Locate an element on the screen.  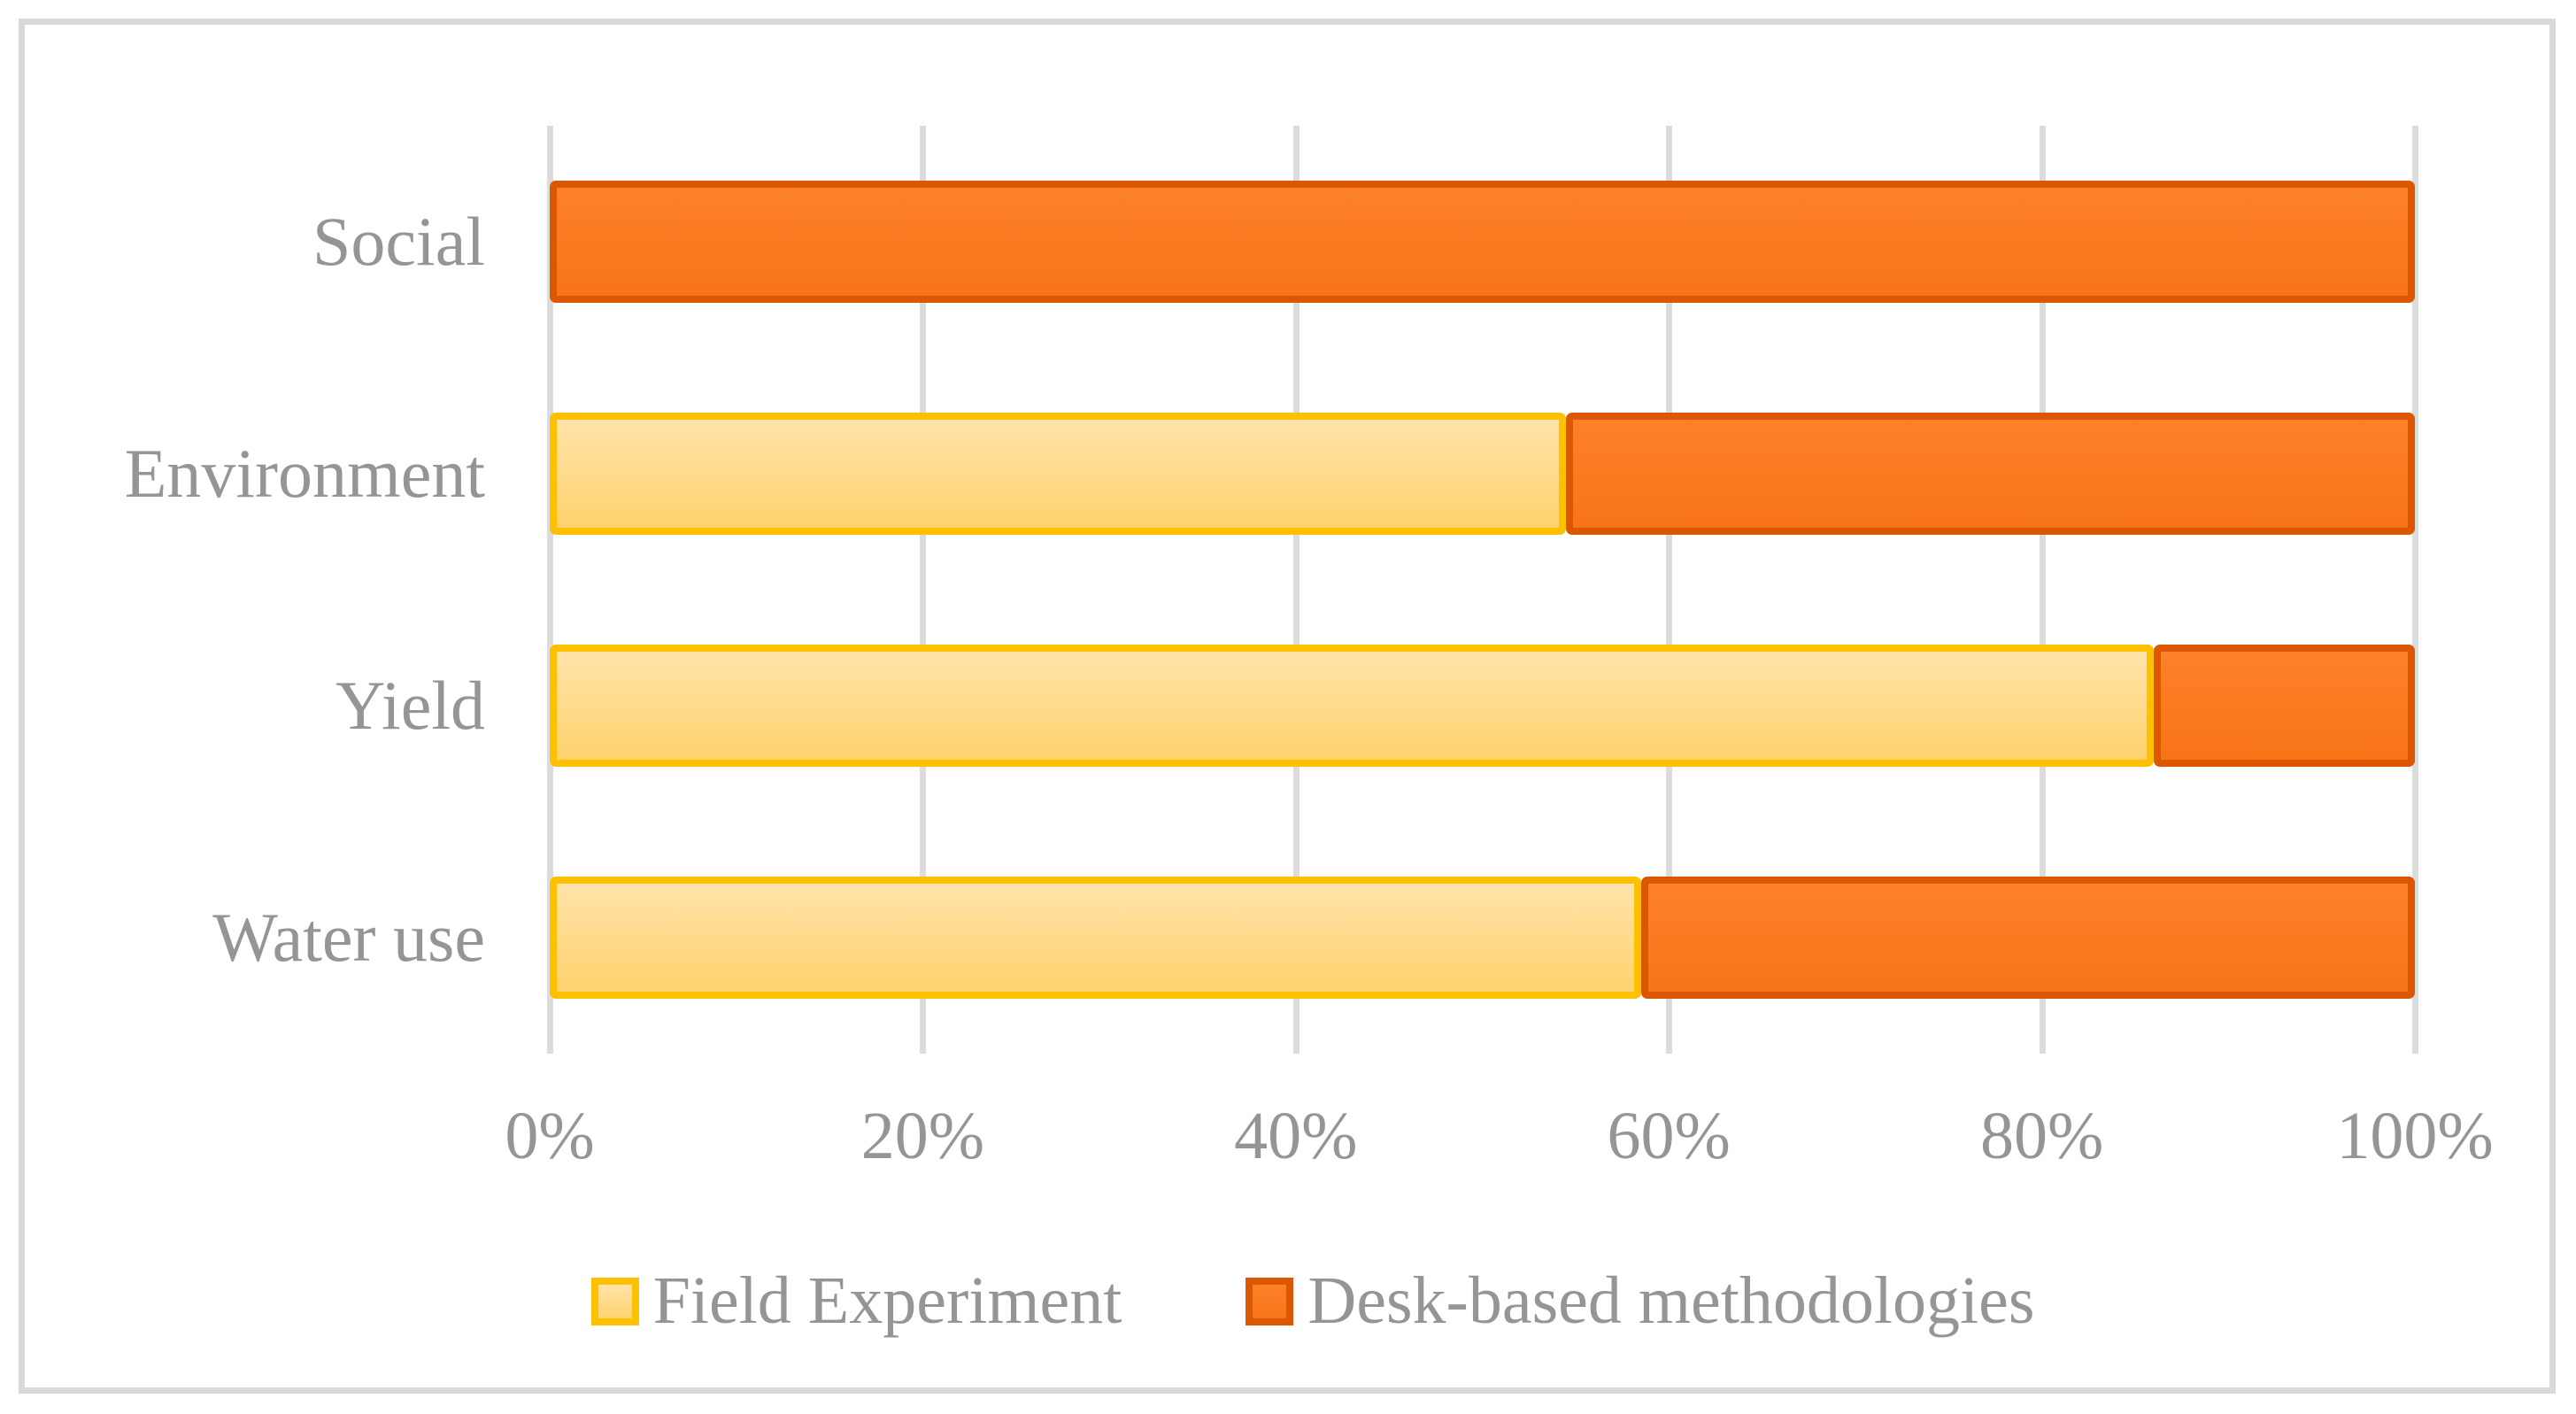
x-tick-label-20: 20% is located at coordinates (922, 1136).